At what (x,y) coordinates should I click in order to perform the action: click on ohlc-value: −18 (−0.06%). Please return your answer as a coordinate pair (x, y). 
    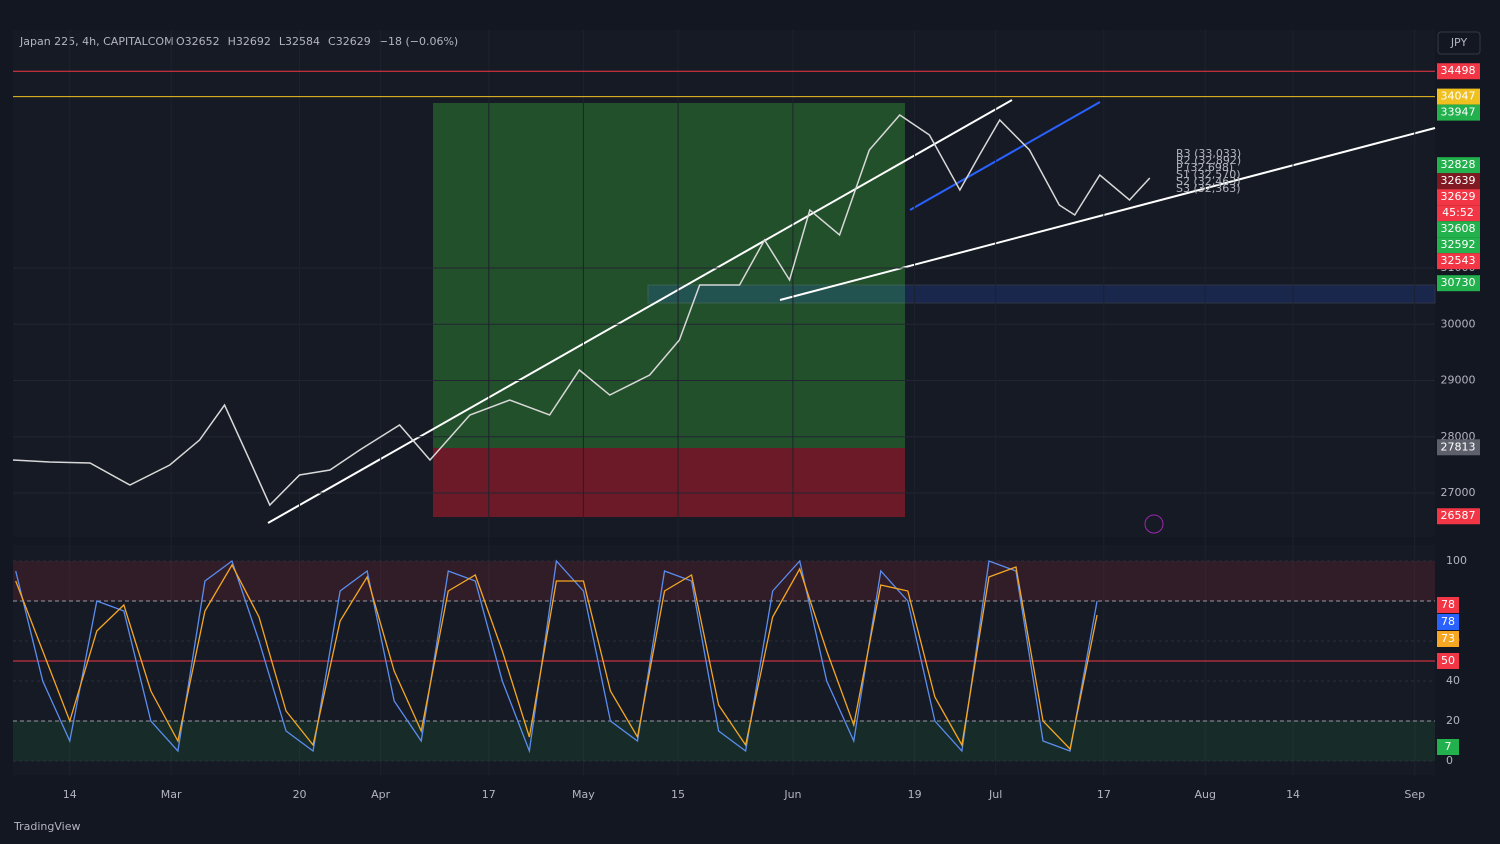
    Looking at the image, I should click on (418, 41).